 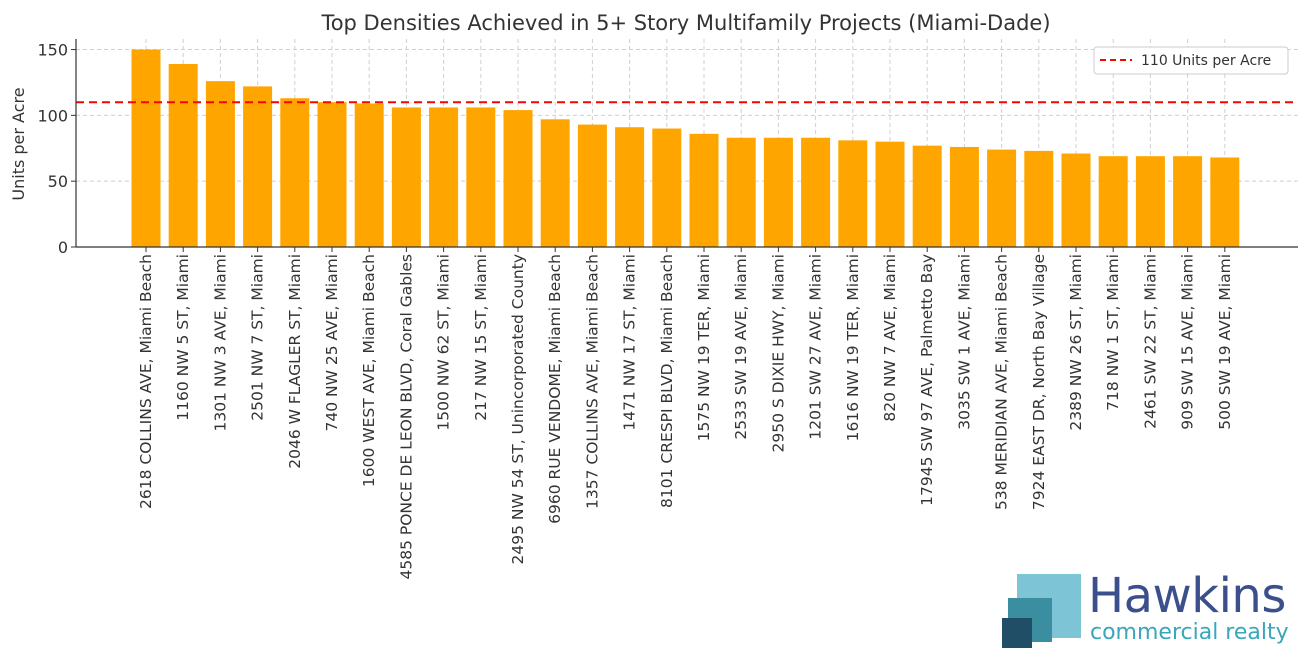 I want to click on x-tick-label: 740 NW 25 AVE, Miami, so click(x=332, y=342).